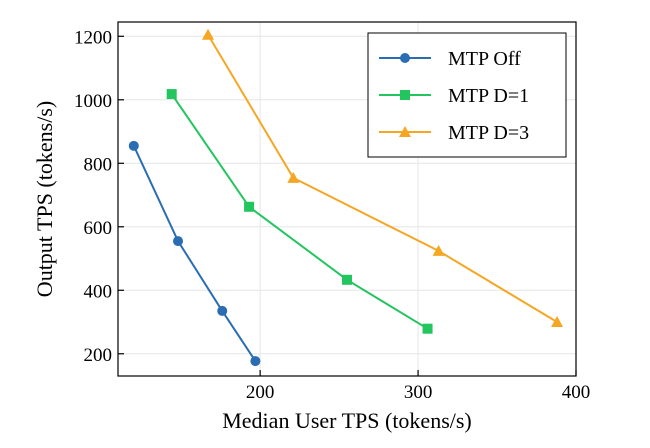  I want to click on legend-label: MTP D=3, so click(488, 133).